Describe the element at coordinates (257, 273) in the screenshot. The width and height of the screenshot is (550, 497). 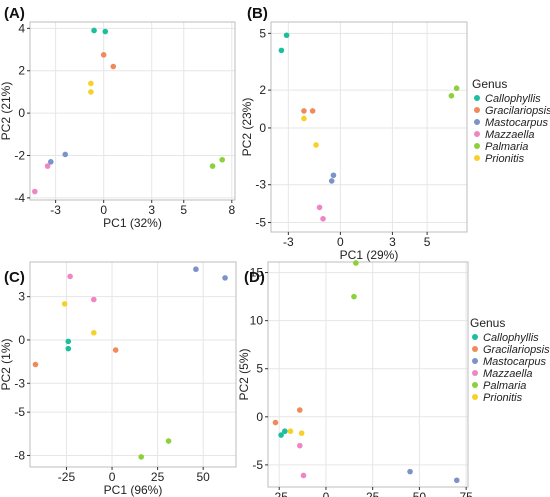
I see `y-tick-label: 15` at that location.